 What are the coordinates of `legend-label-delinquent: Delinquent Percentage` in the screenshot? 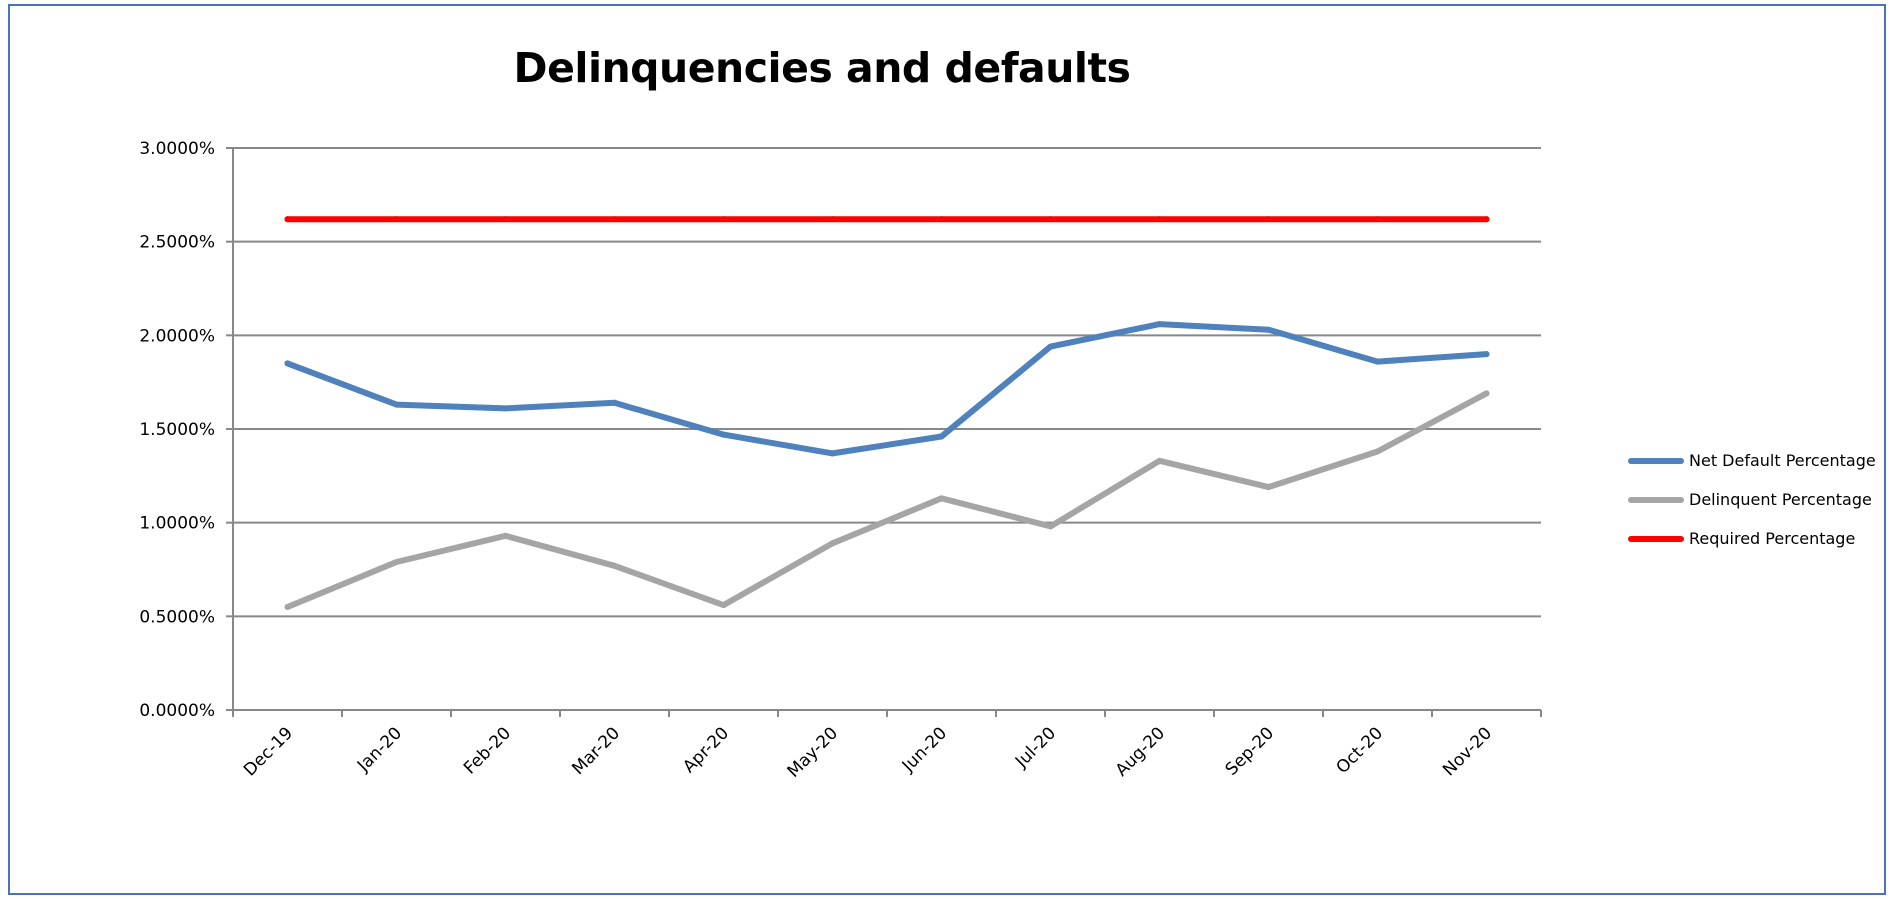 It's located at (1780, 499).